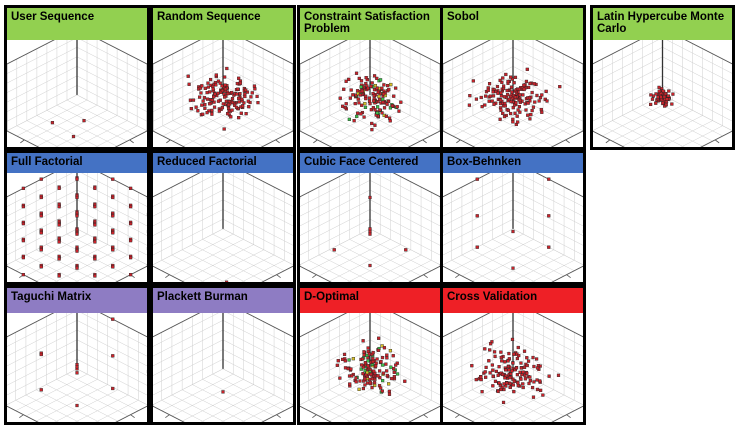  I want to click on method-card-box-behnken: Box-Behnken, so click(513, 217).